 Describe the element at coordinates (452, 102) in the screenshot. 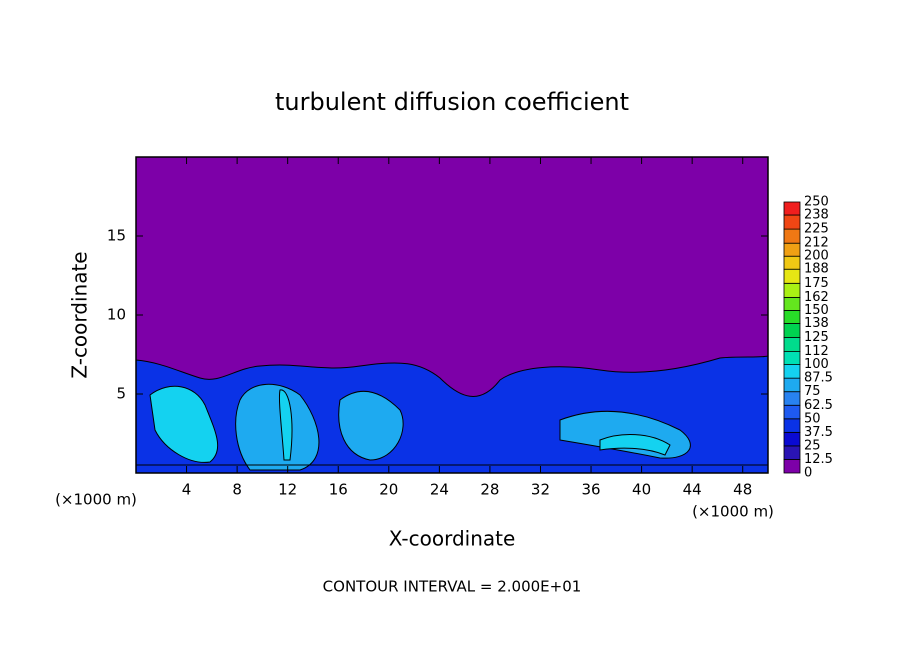

I see `chart-title: turbulent diffusion coefficient` at that location.